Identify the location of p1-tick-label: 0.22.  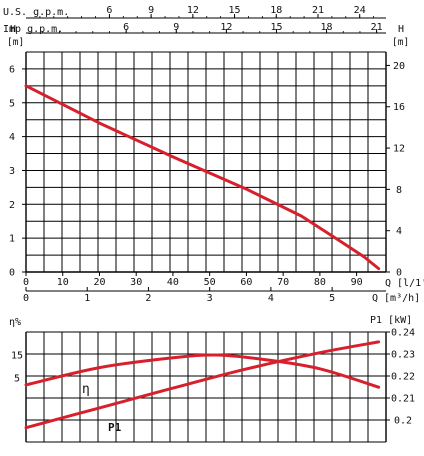
(403, 377).